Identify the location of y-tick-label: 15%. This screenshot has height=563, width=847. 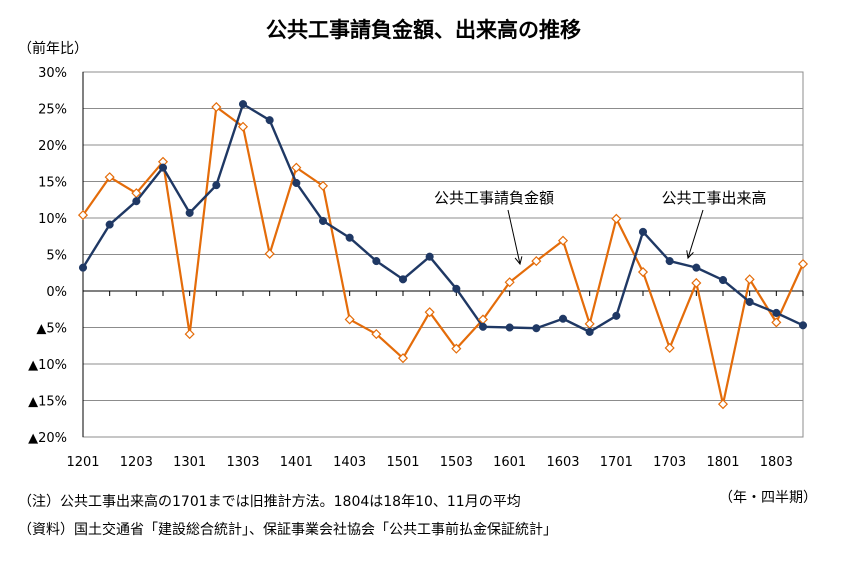
(52, 183).